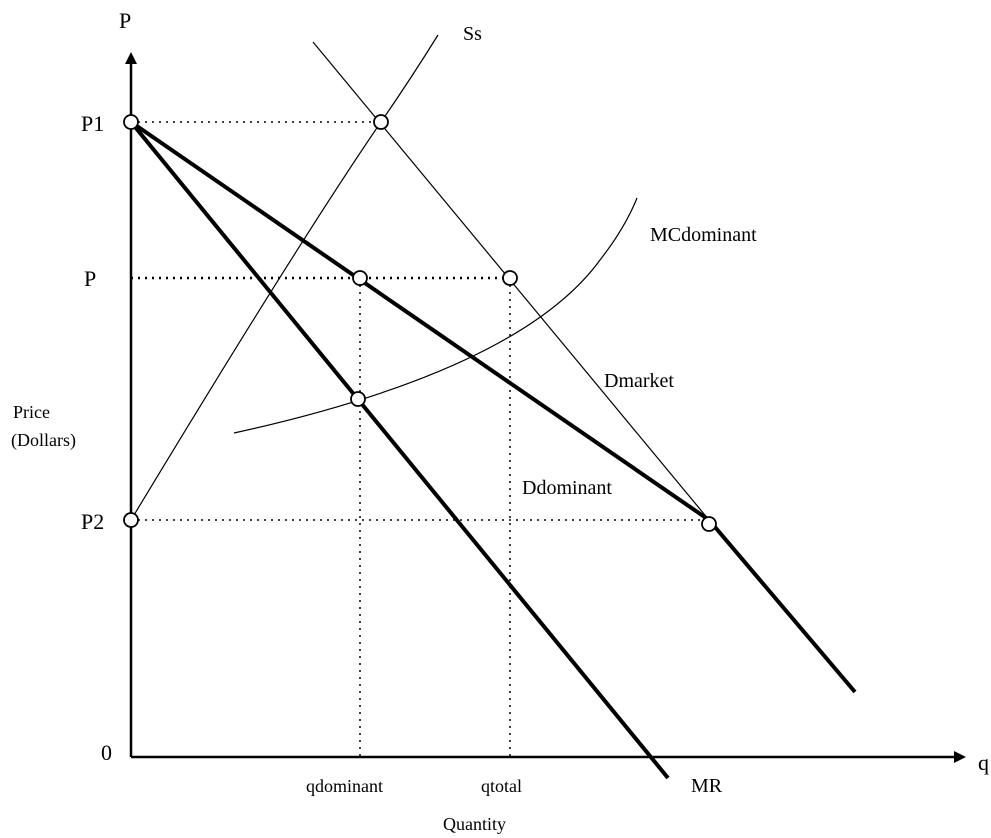 This screenshot has height=838, width=991. I want to click on p1-label: P1, so click(92, 123).